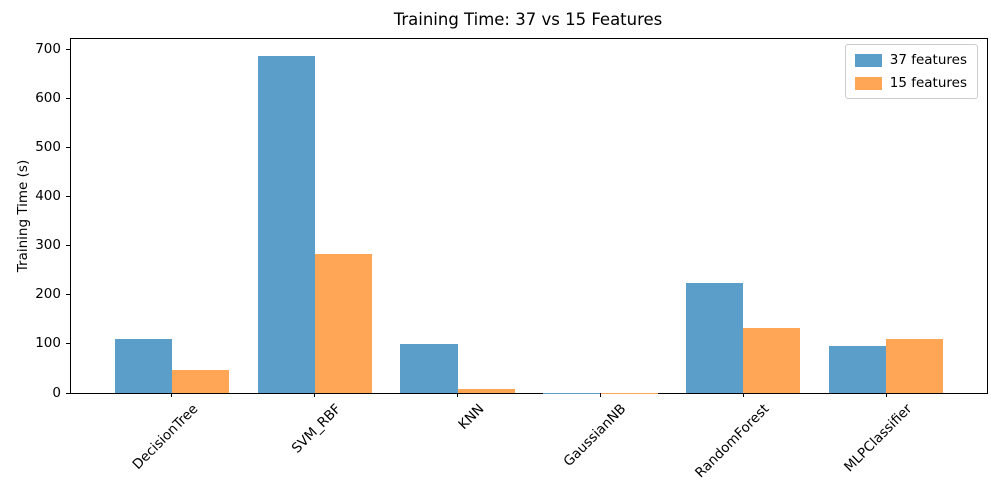 The width and height of the screenshot is (1000, 500). Describe the element at coordinates (23, 216) in the screenshot. I see `y-axis-label: Training Time (s)` at that location.